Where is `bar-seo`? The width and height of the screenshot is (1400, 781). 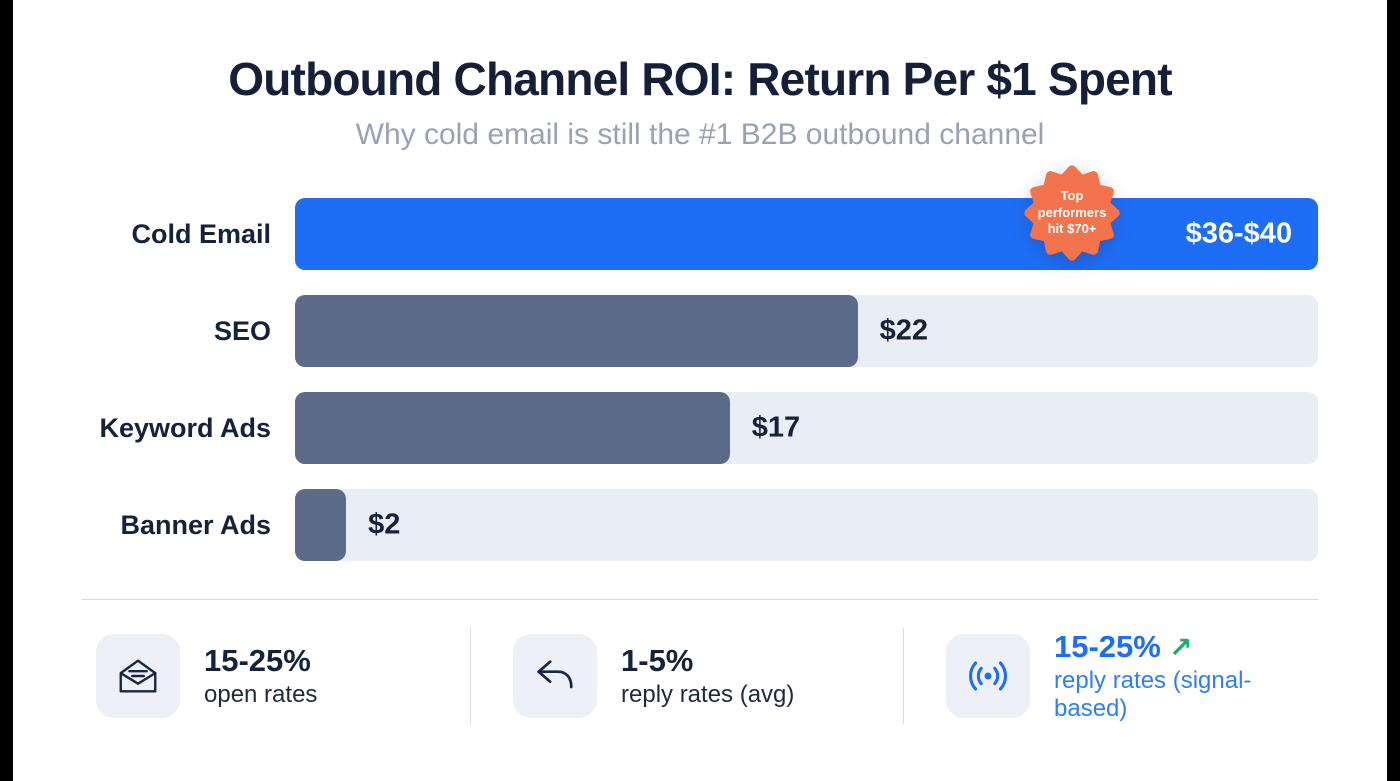 bar-seo is located at coordinates (576, 331).